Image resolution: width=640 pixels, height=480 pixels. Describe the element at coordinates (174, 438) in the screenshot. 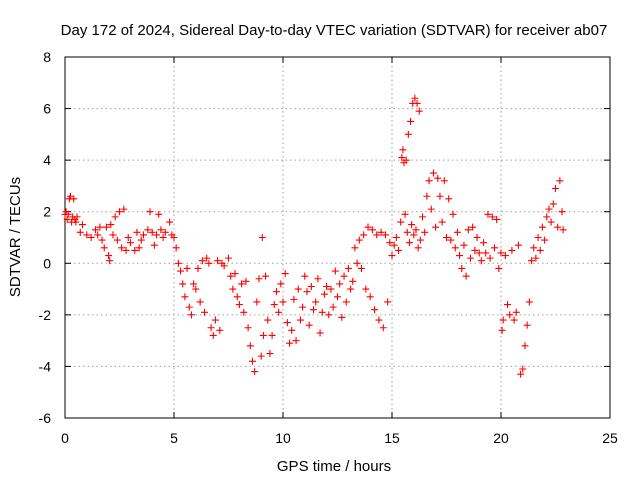

I see `x-tick-label: 5` at that location.